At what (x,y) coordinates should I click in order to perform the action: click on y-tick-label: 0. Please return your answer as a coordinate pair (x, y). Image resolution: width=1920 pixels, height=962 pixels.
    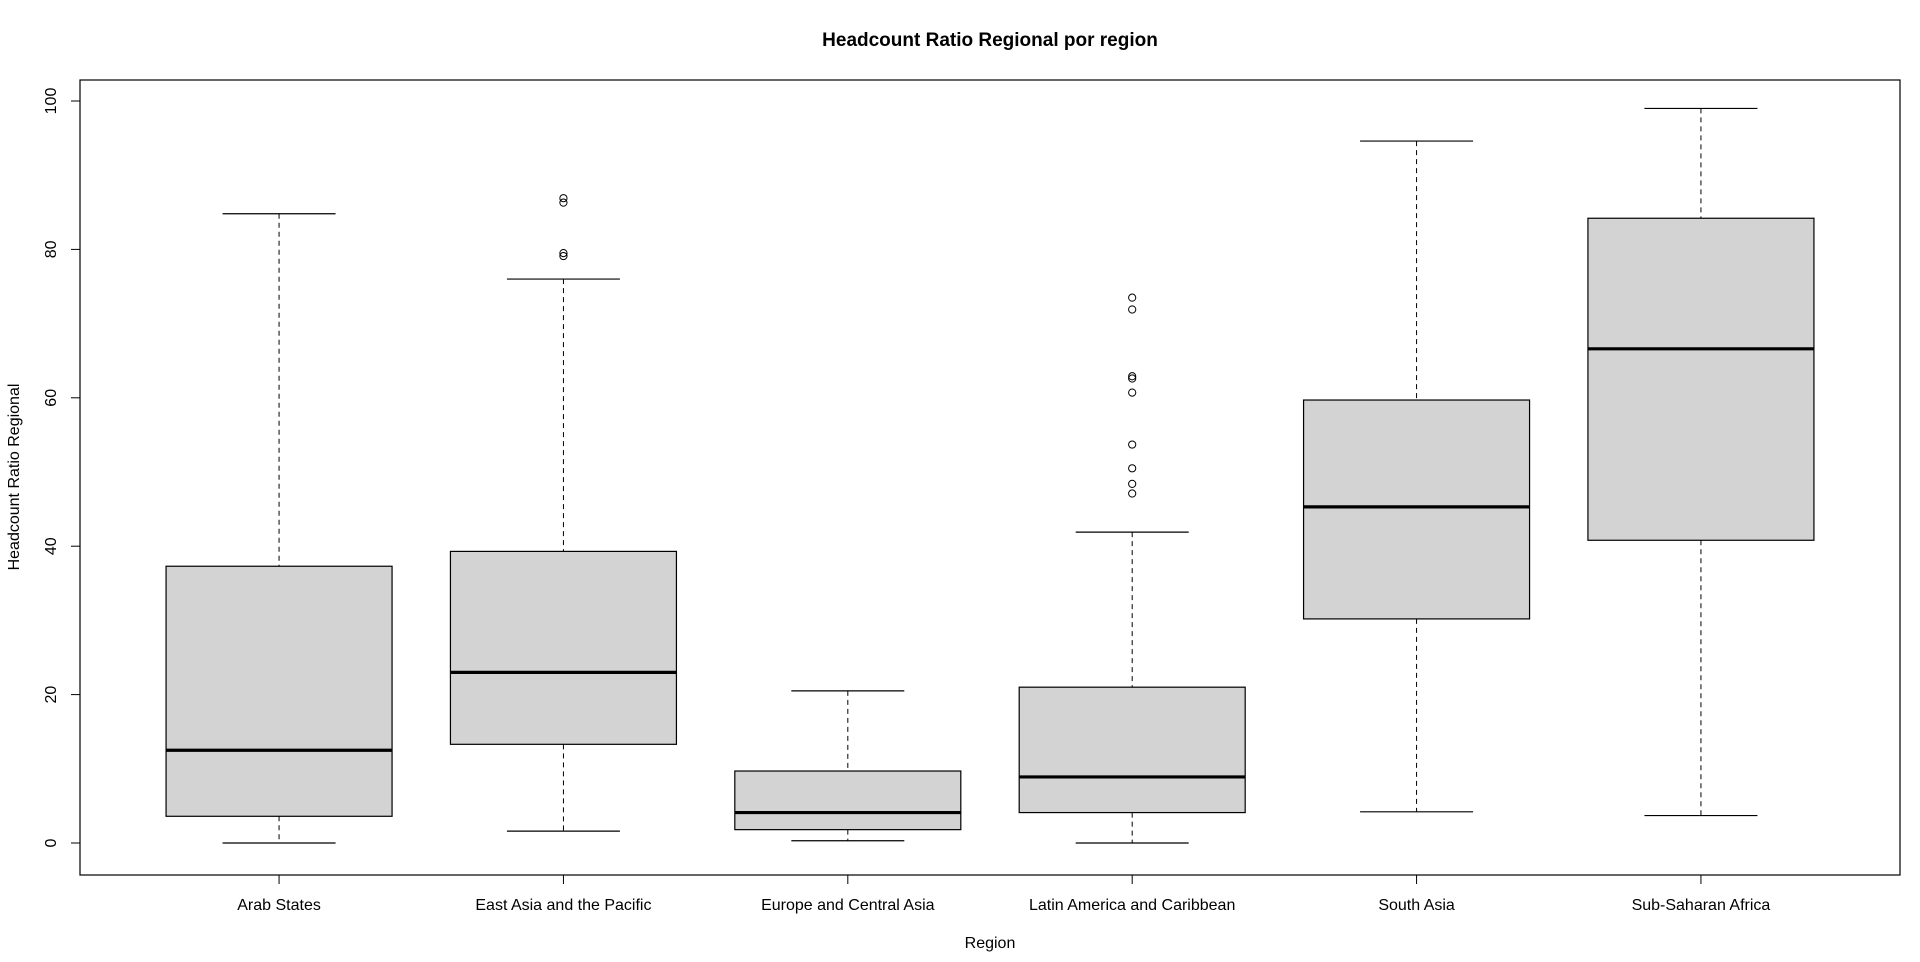
    Looking at the image, I should click on (51, 842).